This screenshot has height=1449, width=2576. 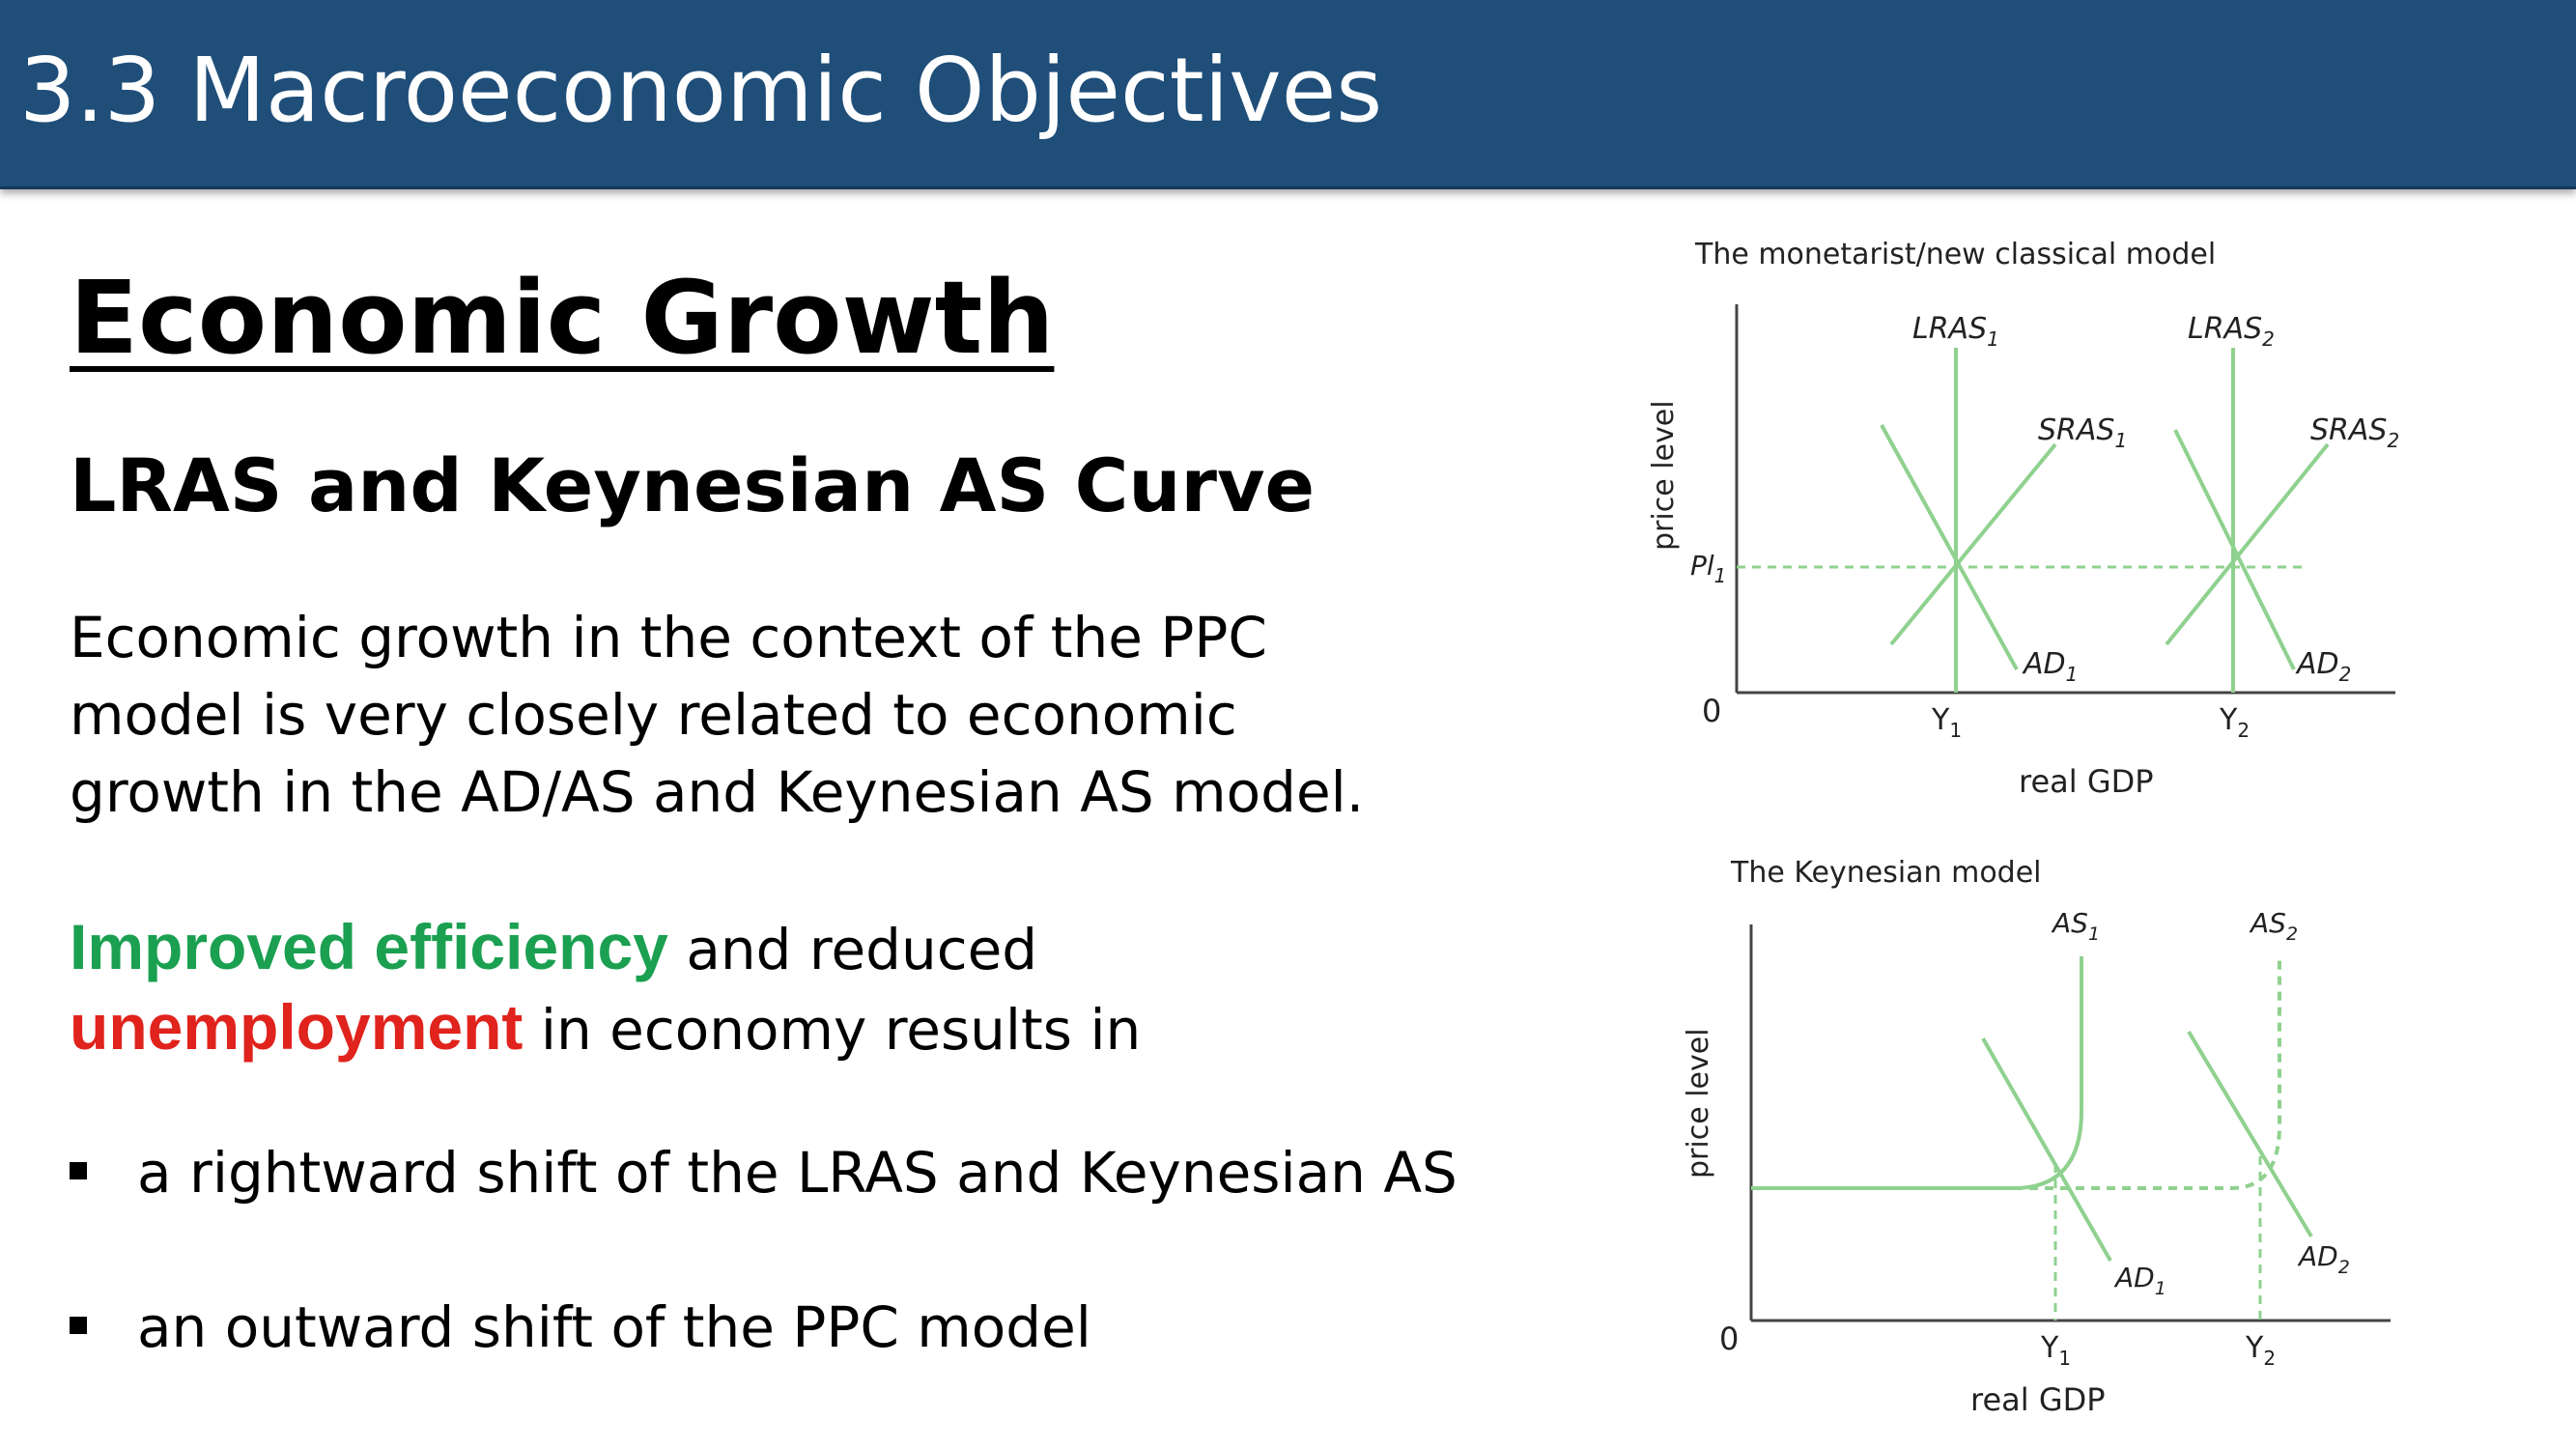 I want to click on highlight-unemployment: unemployment, so click(x=297, y=1027).